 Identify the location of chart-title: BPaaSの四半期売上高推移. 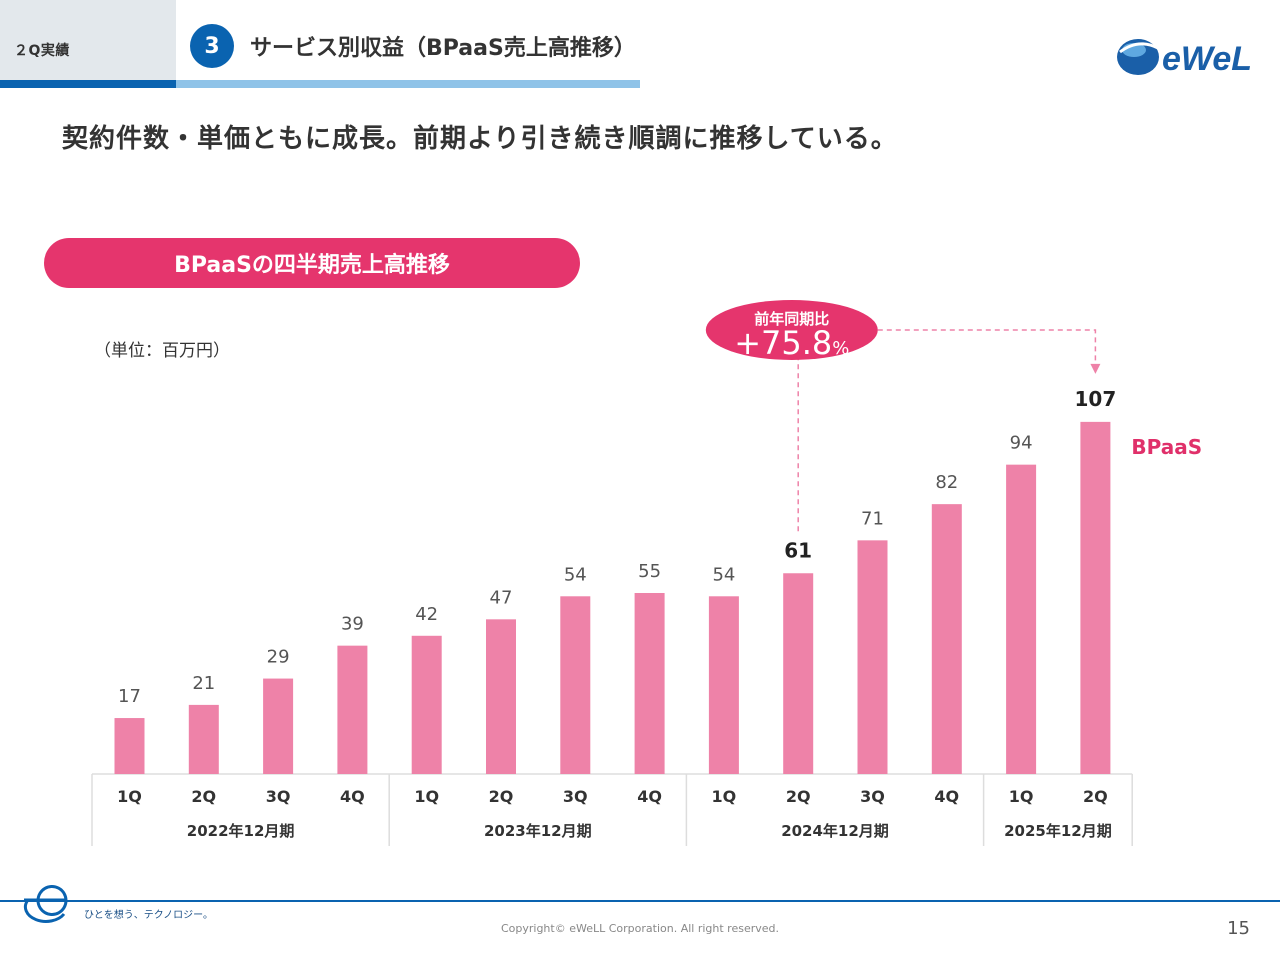
(312, 265).